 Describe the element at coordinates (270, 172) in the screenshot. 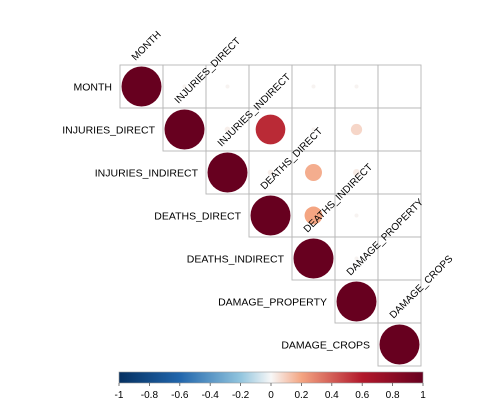

I see `corr-circle-injuries_indirect-deaths_direct` at that location.